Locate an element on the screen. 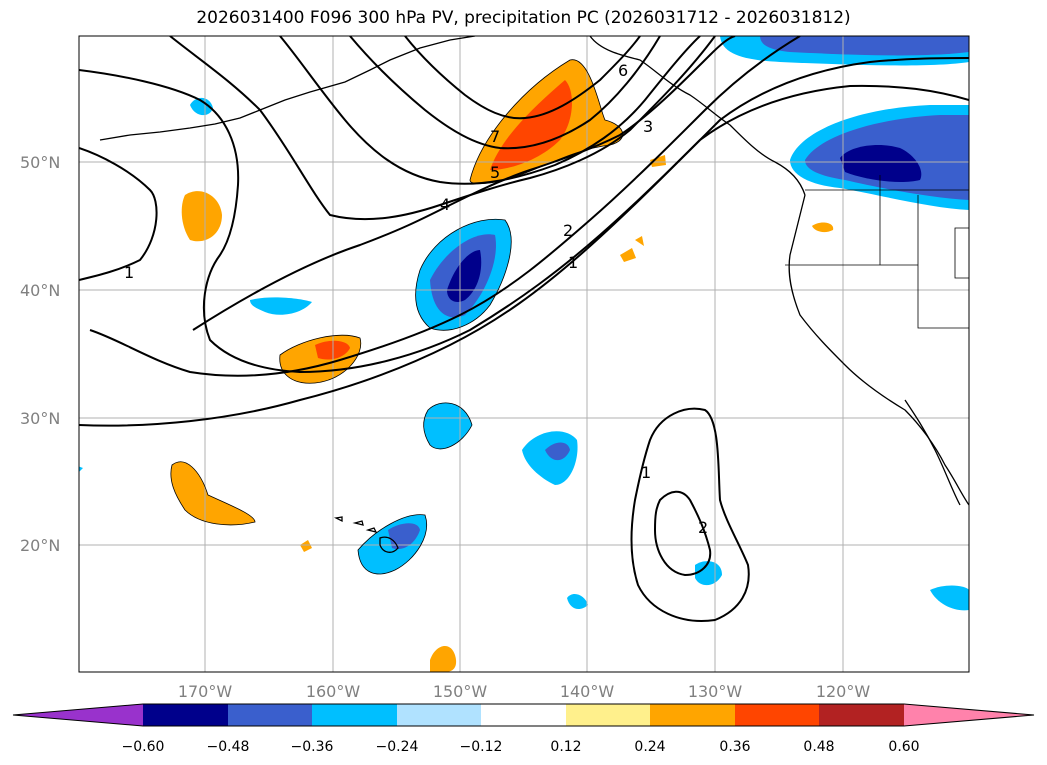 The width and height of the screenshot is (1047, 765). svg-text: −0.12 is located at coordinates (481, 747).